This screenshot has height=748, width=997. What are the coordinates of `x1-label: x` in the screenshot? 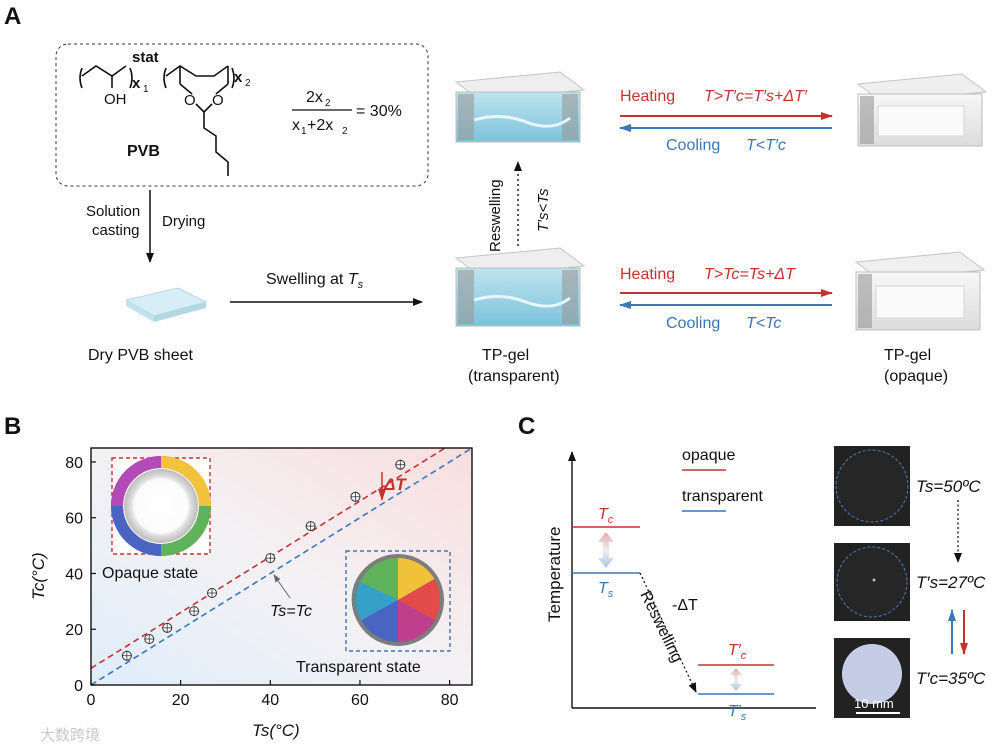 It's located at (136, 83).